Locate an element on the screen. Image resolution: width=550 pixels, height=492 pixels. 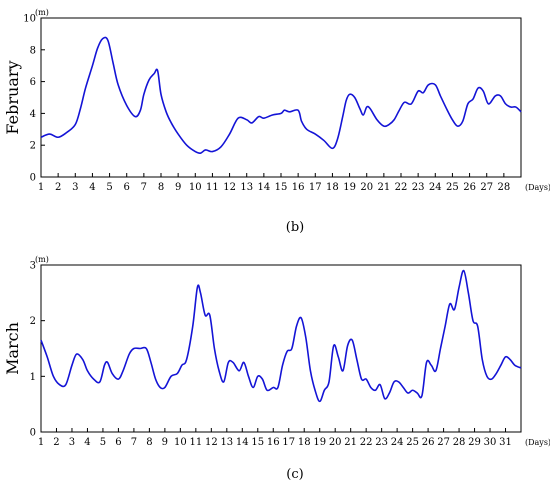
y-tick-label: 6 is located at coordinates (33, 82).